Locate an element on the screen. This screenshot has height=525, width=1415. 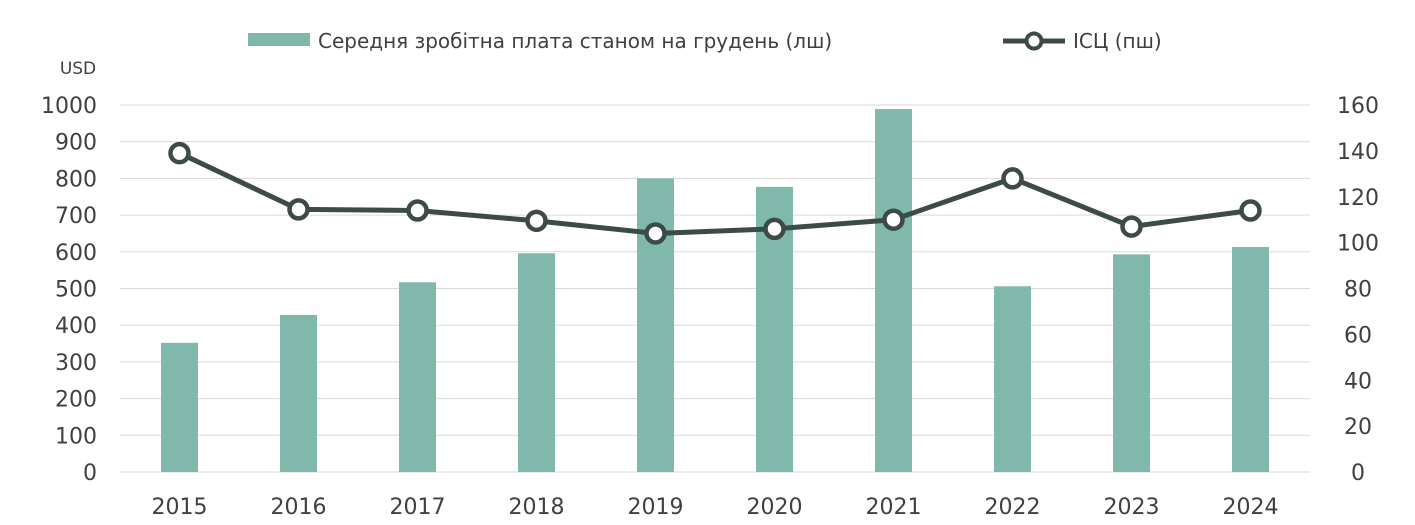
cpi-line is located at coordinates (714, 193).